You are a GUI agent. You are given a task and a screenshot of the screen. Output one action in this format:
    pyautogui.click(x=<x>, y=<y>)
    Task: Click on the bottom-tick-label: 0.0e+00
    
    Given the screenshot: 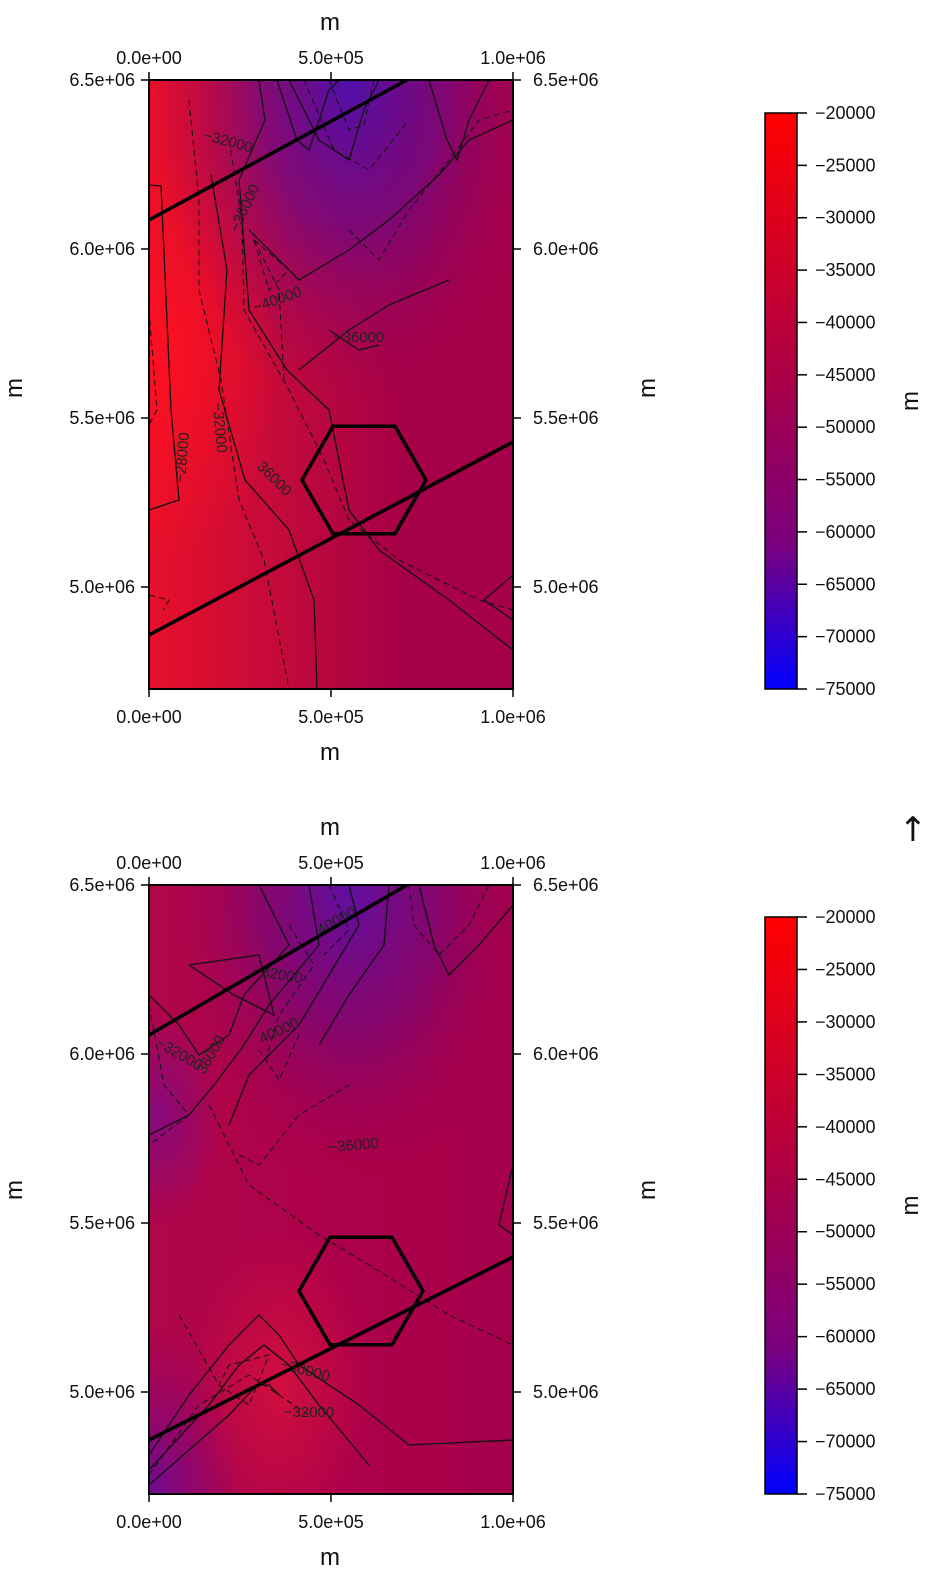 What is the action you would take?
    pyautogui.click(x=149, y=717)
    